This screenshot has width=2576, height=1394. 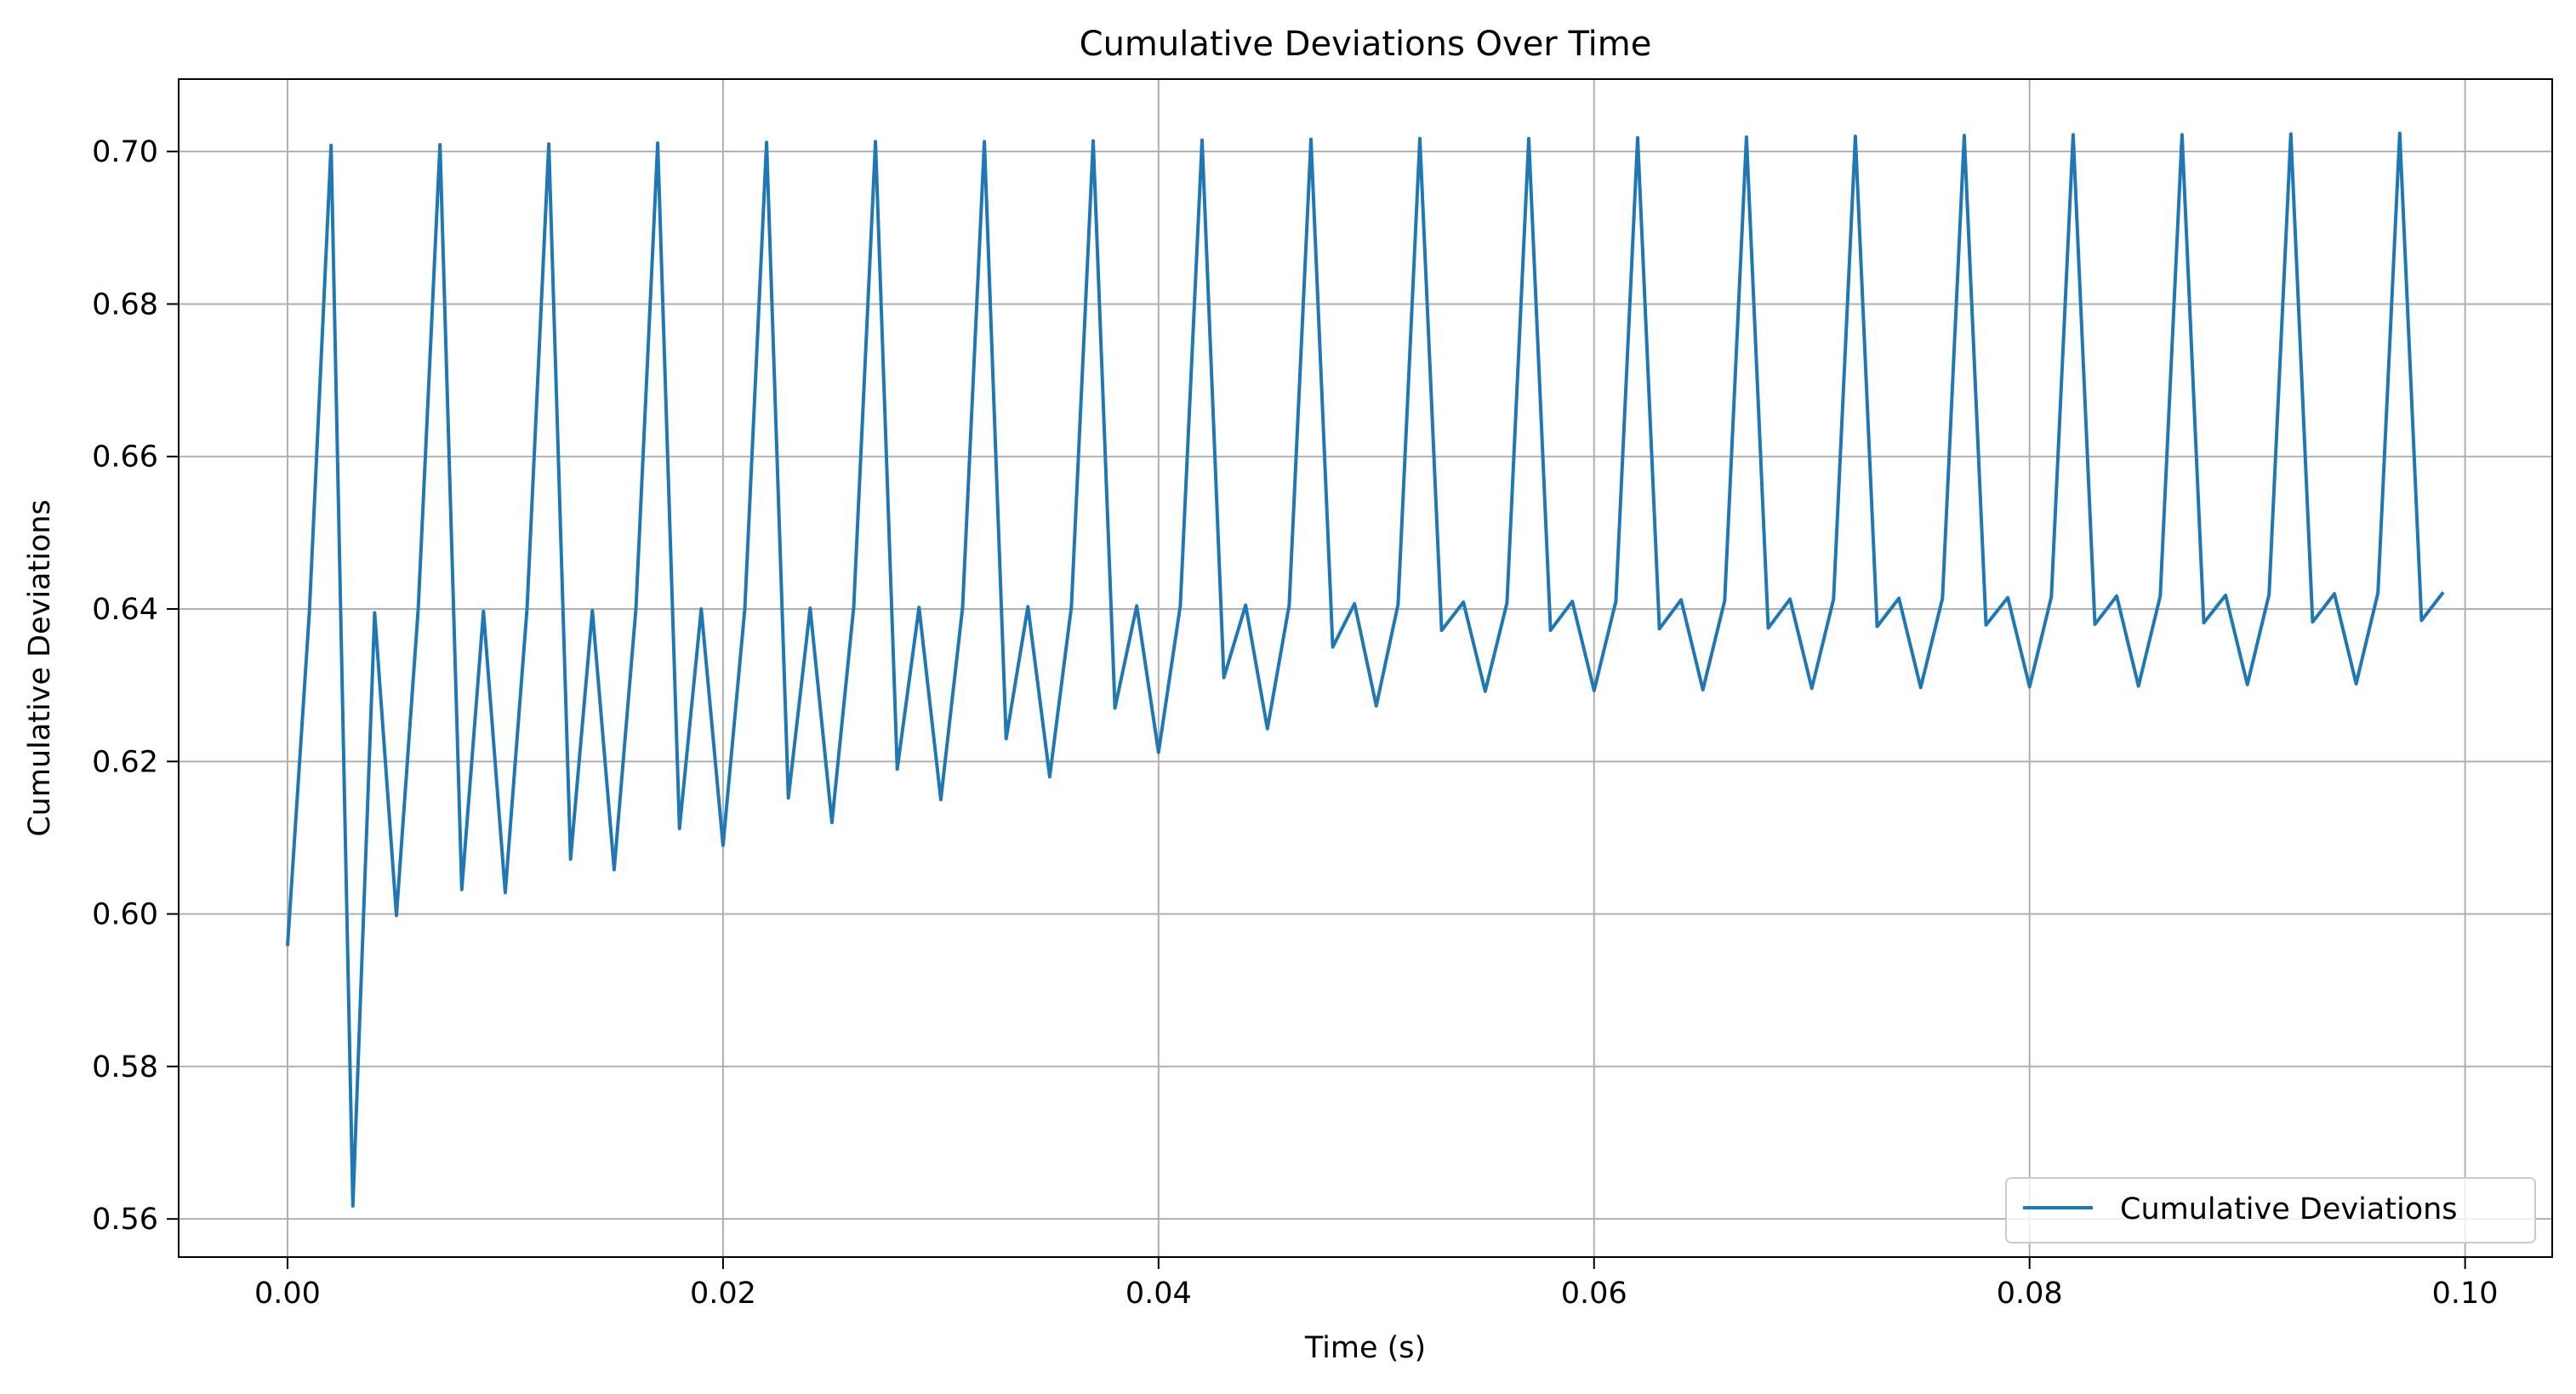 I want to click on legend: Cumulative Deviations, so click(x=2271, y=1210).